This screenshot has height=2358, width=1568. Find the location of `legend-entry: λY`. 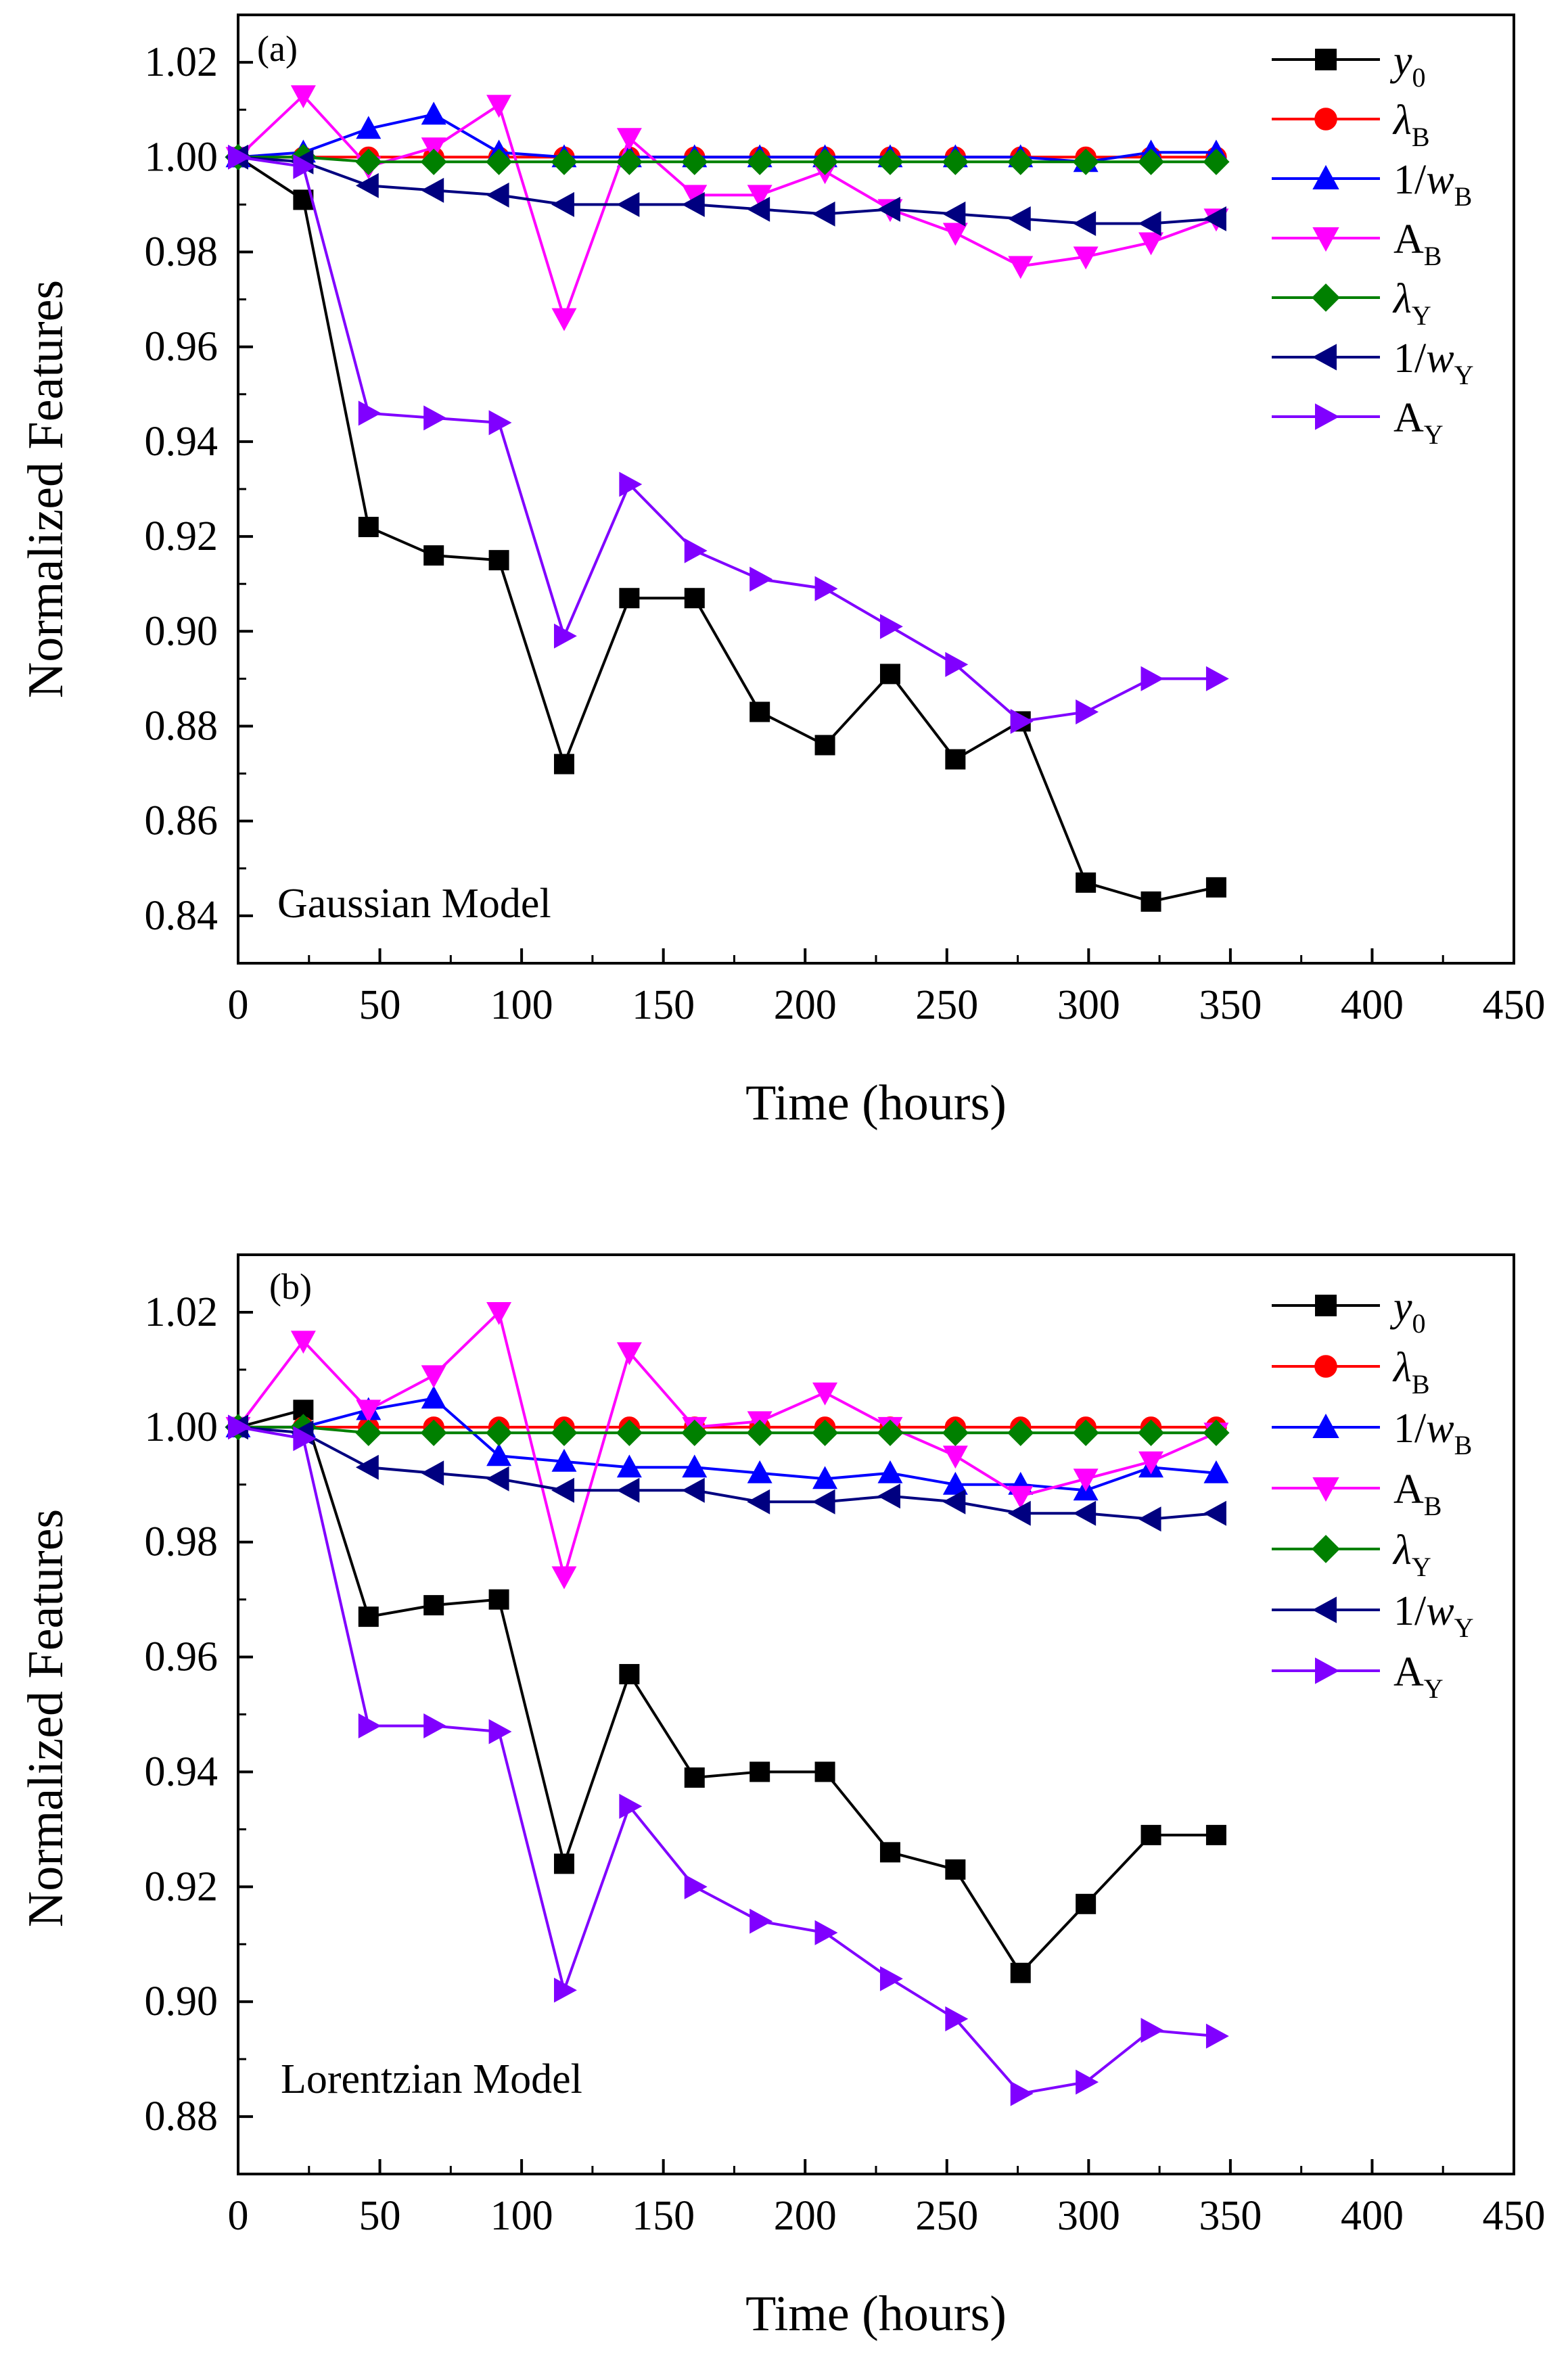

legend-entry: λY is located at coordinates (1351, 304).